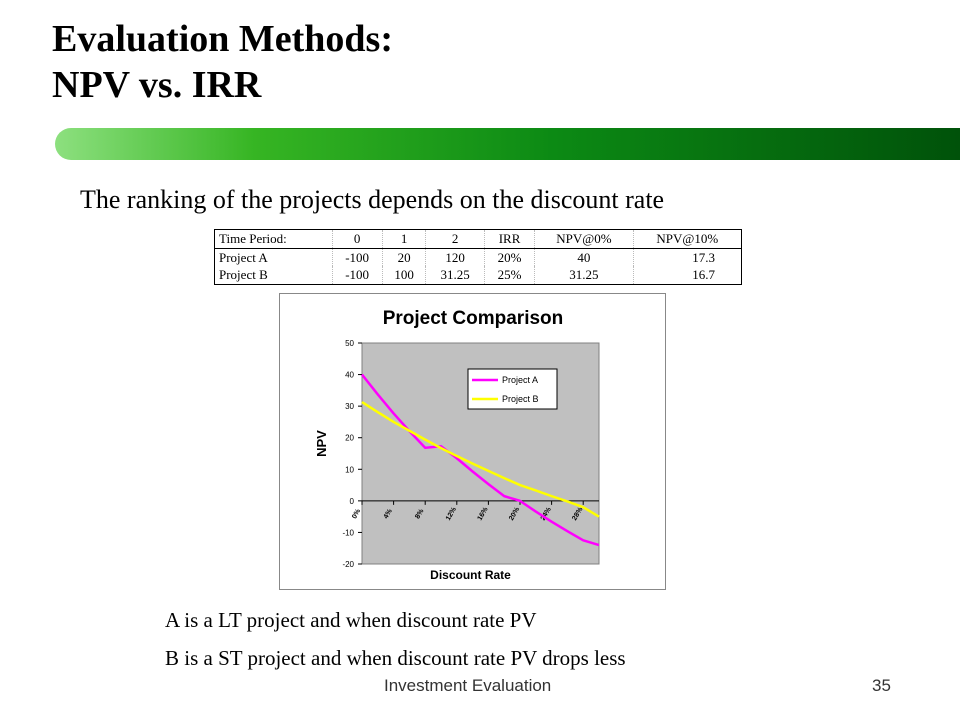  I want to click on table-cell: 20%, so click(510, 257).